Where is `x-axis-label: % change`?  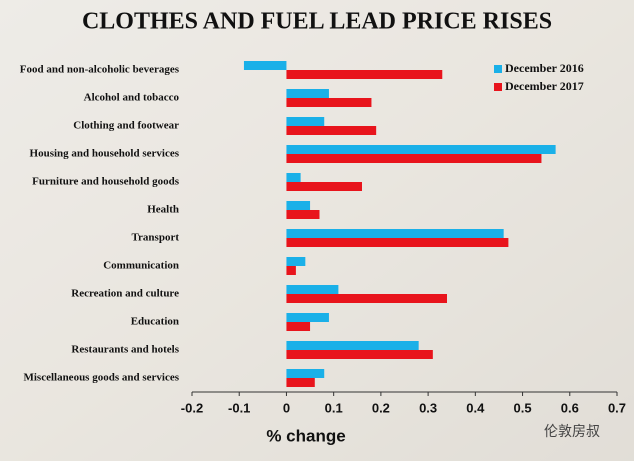 x-axis-label: % change is located at coordinates (305, 435).